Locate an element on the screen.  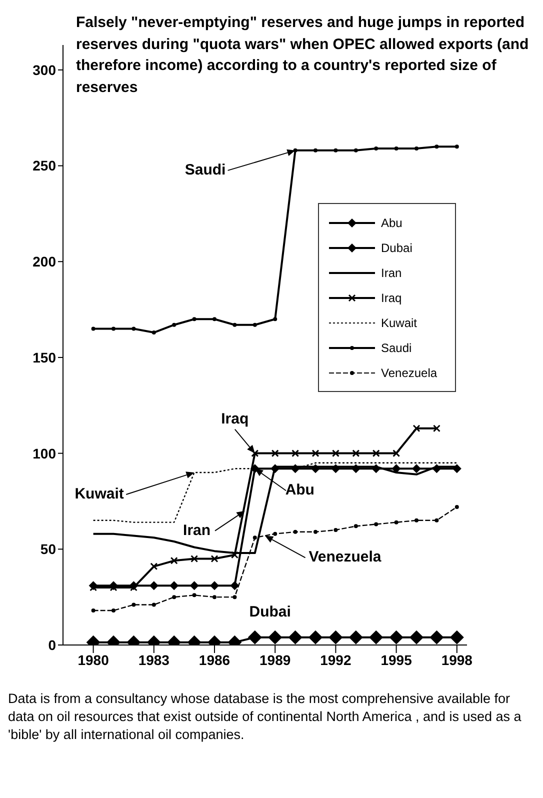
y-tick-label: 300 is located at coordinates (44, 70).